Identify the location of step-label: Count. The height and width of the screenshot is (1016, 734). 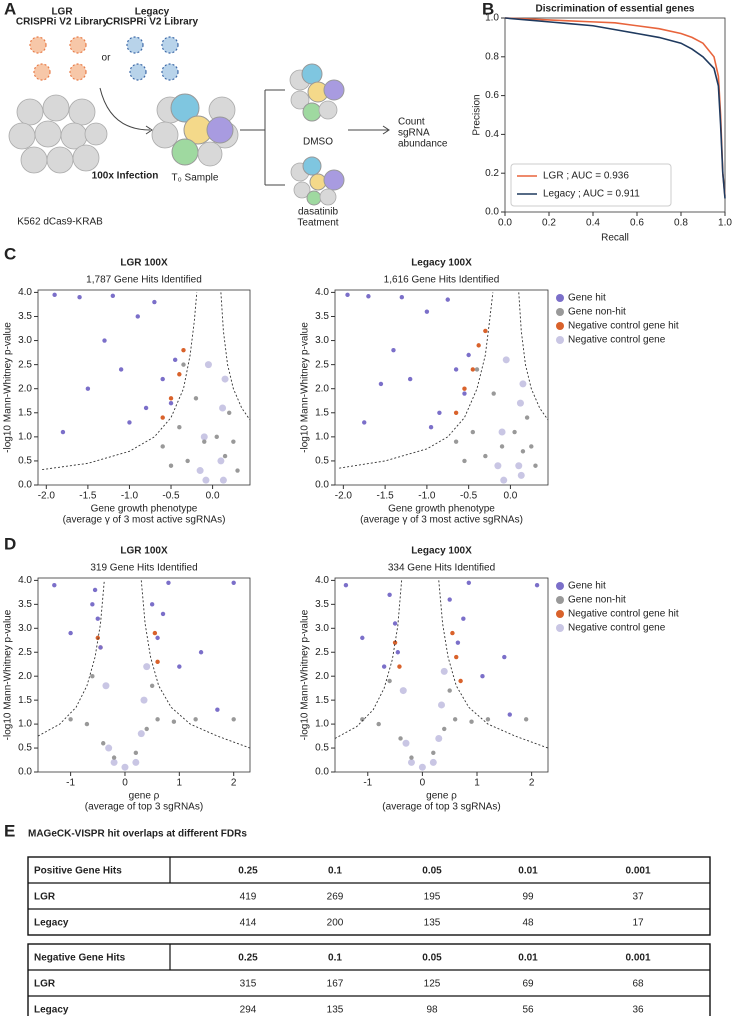
(411, 122).